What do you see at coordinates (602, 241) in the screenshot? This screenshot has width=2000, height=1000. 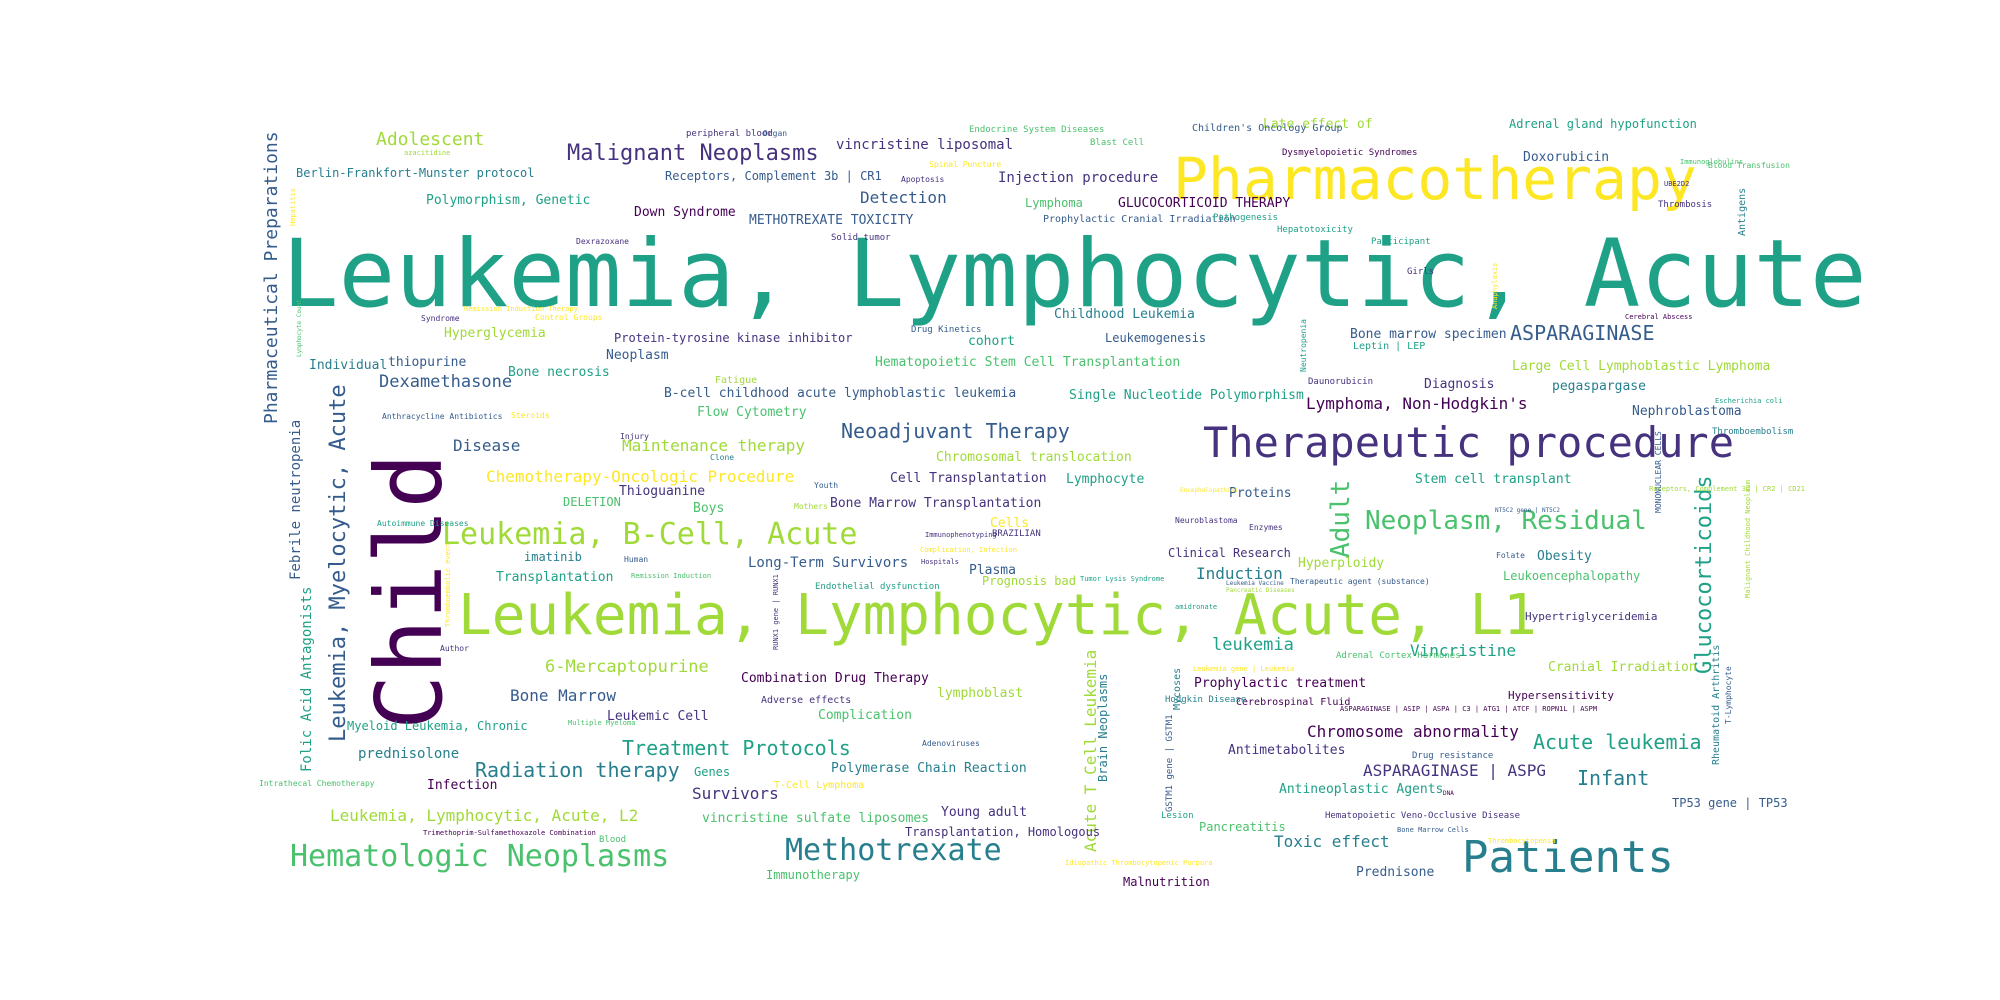 I see `cloud-word: Dexrazoxane` at bounding box center [602, 241].